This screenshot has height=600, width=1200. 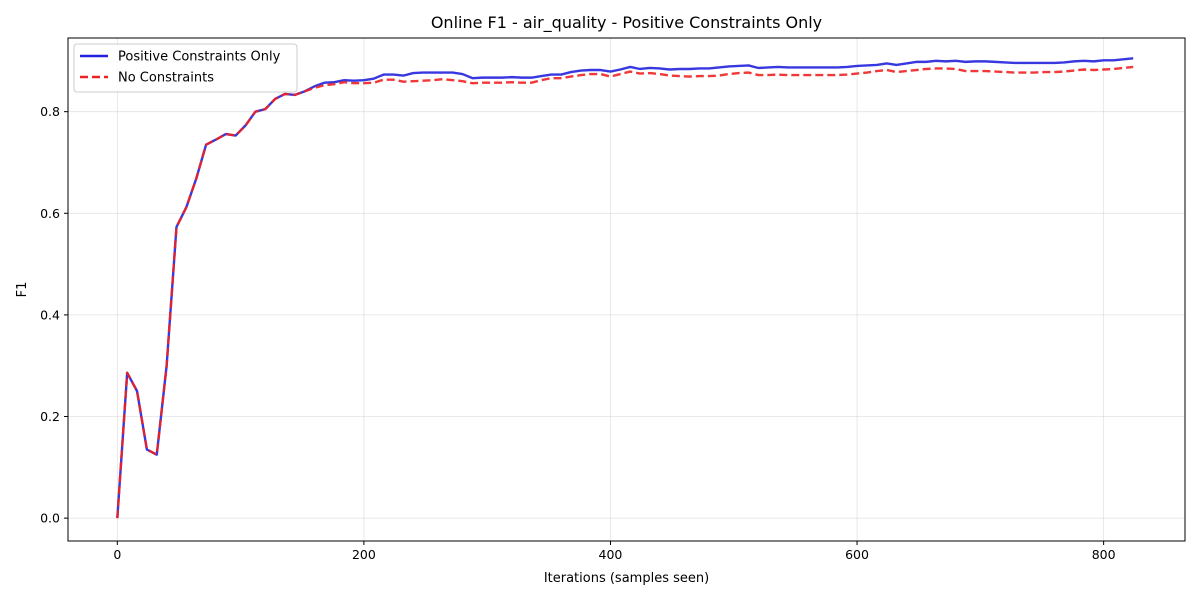 I want to click on x-tick-label: 0, so click(x=117, y=554).